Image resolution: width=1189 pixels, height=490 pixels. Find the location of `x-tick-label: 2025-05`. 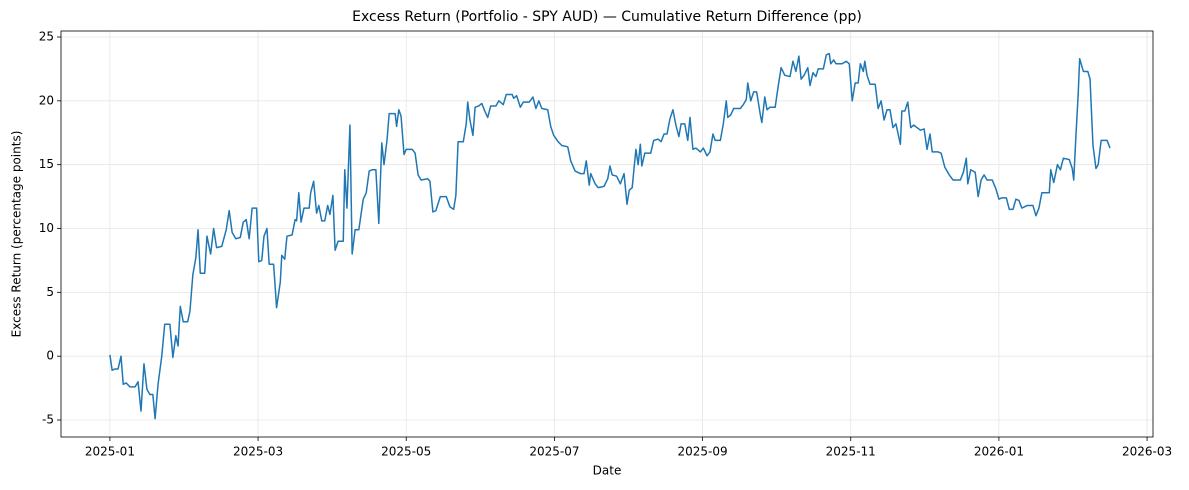

x-tick-label: 2025-05 is located at coordinates (406, 452).